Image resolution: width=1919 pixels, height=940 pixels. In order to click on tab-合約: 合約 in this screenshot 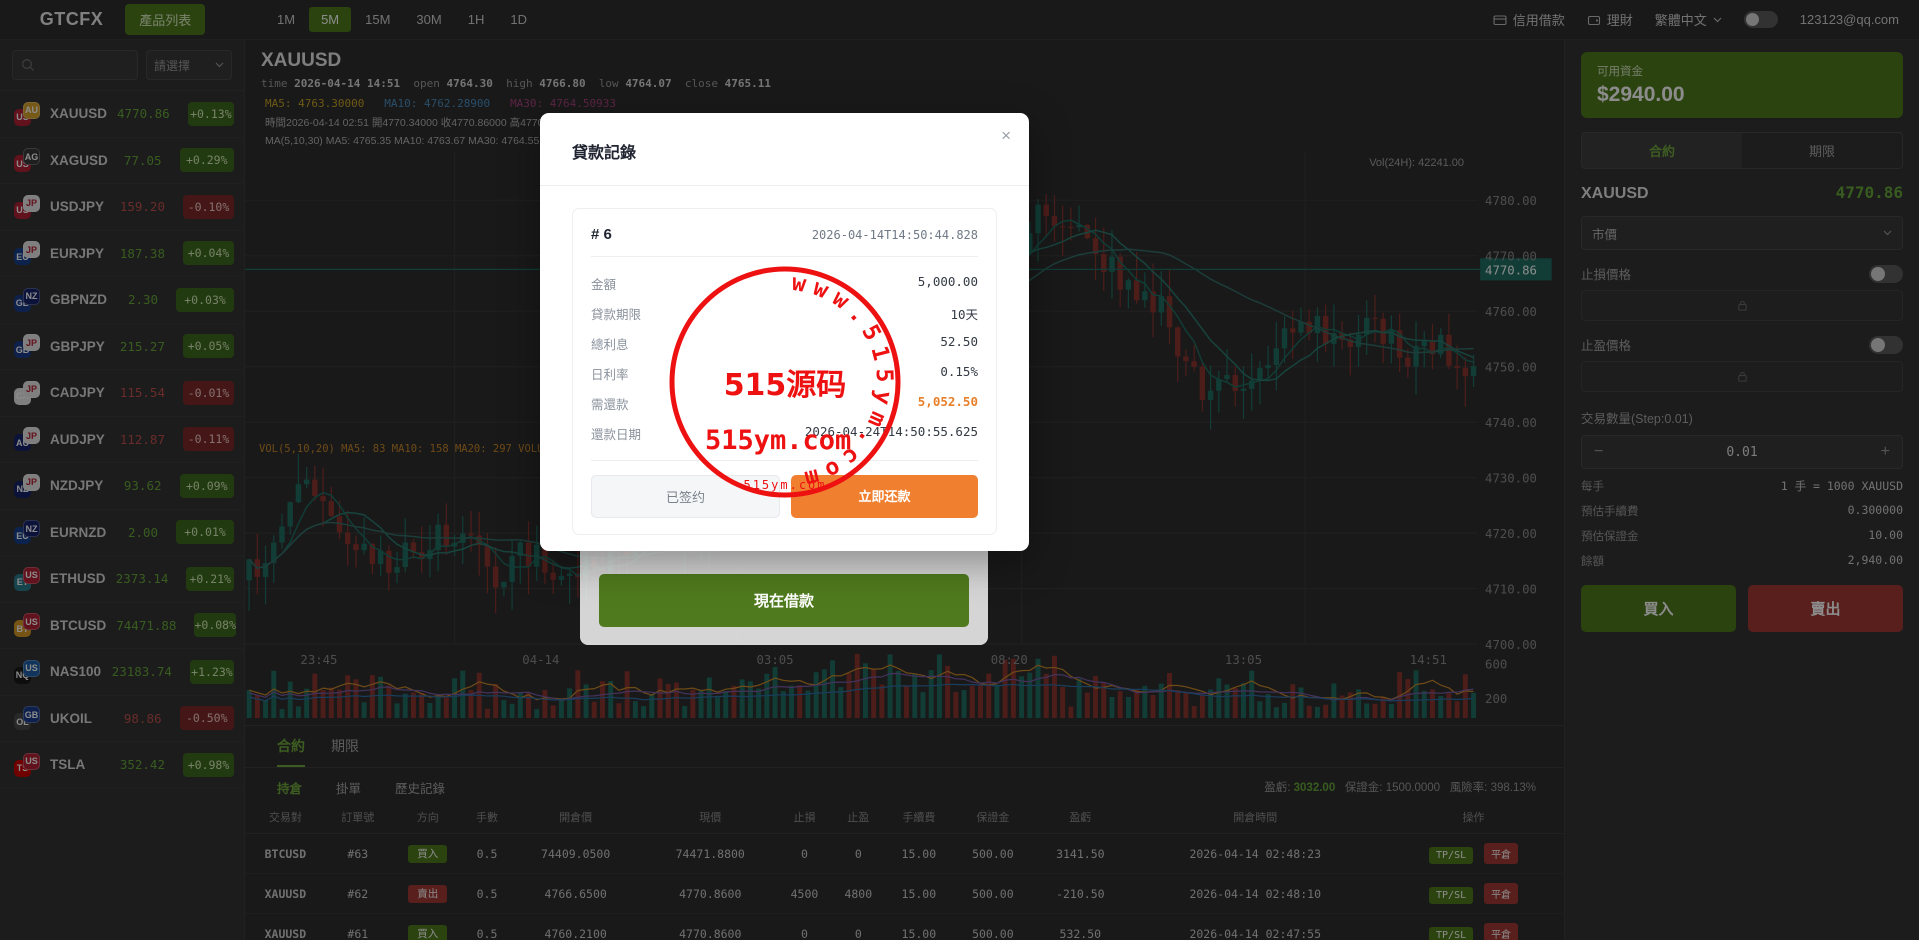, I will do `click(291, 751)`.